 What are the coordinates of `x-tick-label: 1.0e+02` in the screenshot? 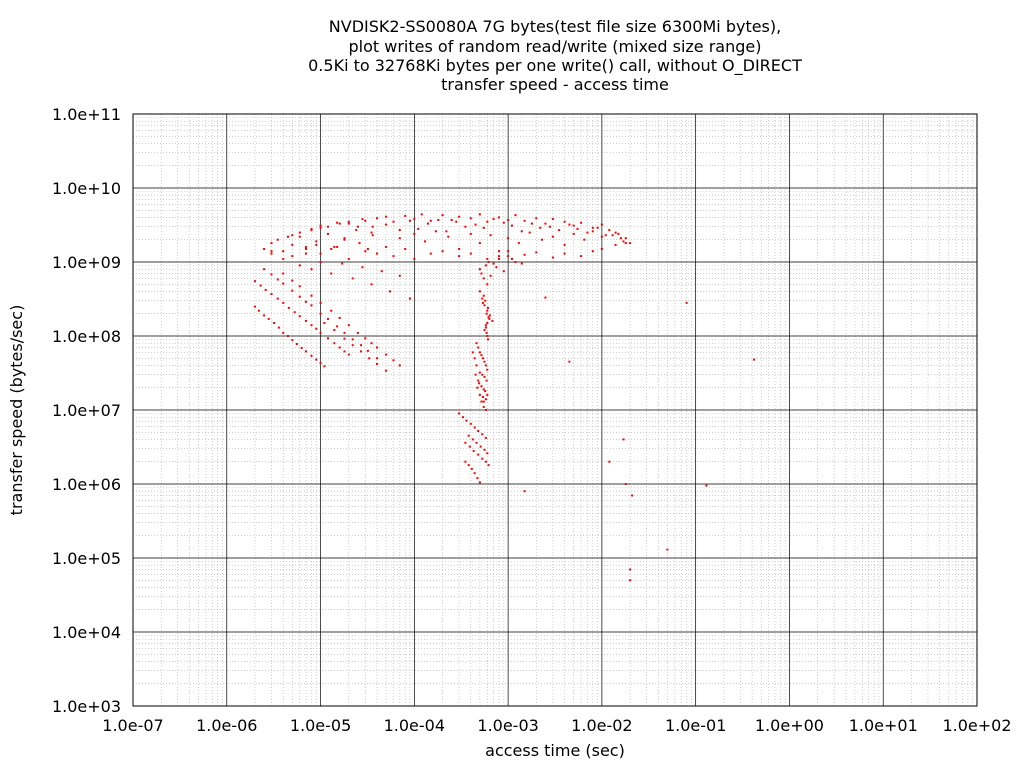 It's located at (976, 725).